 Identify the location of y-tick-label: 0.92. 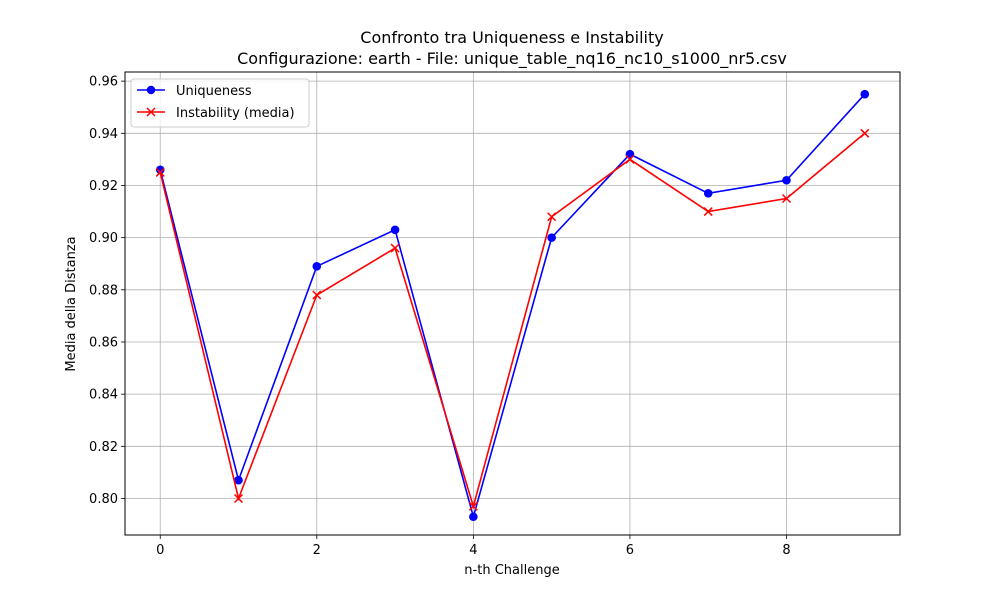
(103, 186).